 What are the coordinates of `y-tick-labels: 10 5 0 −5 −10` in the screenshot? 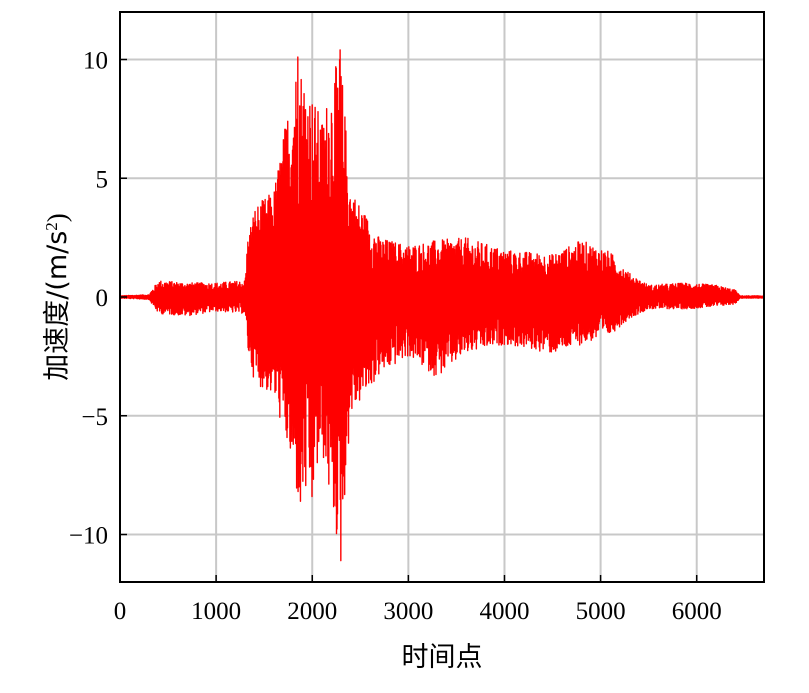 It's located at (88, 299).